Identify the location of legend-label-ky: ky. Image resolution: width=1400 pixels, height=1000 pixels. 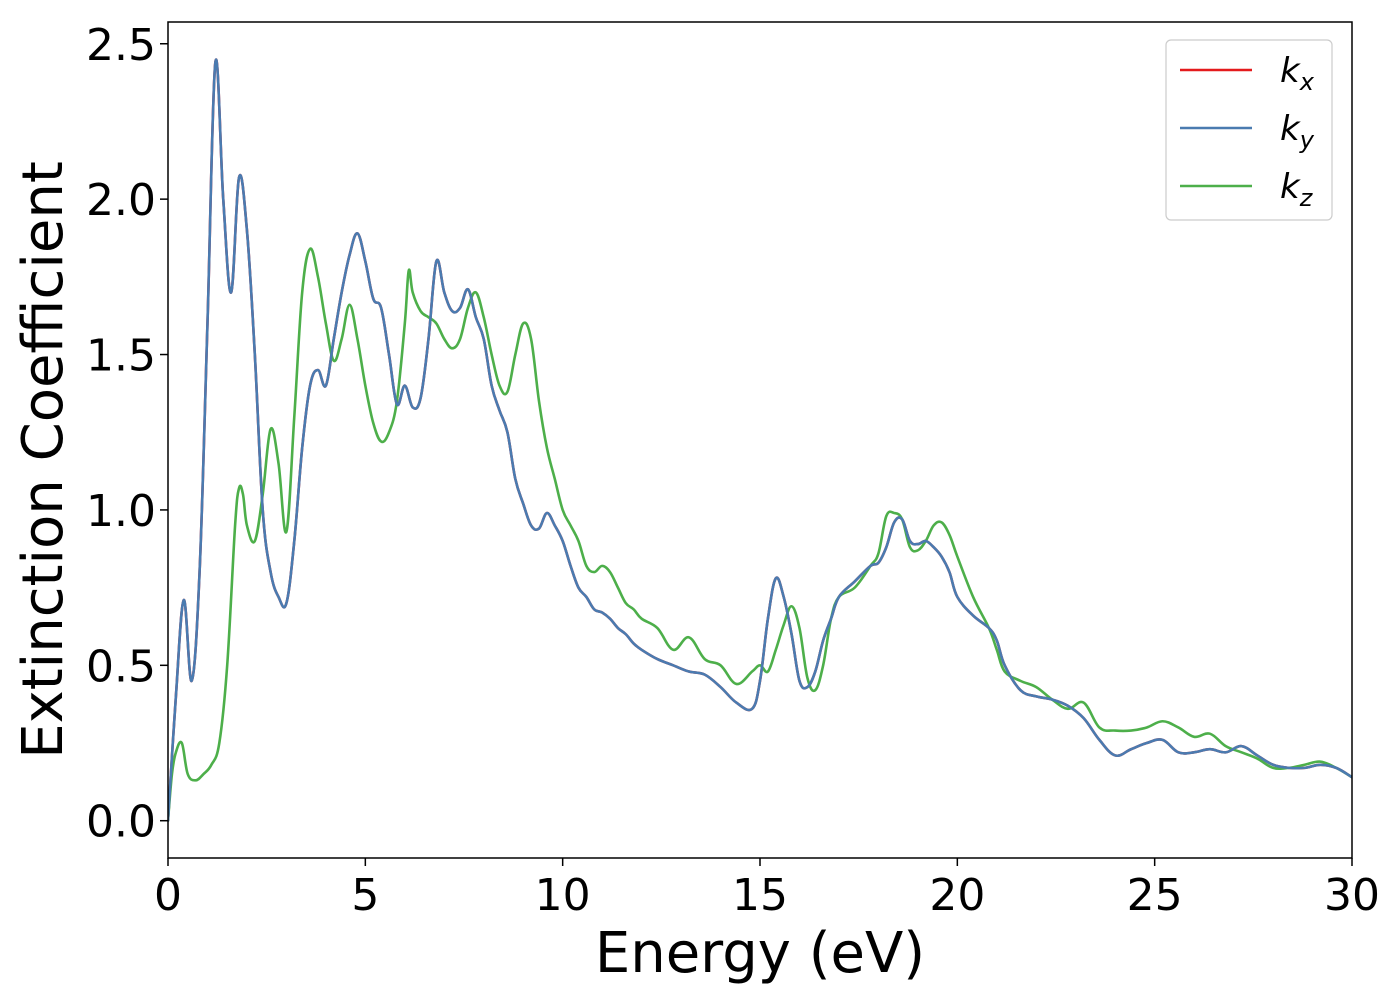
(1297, 131).